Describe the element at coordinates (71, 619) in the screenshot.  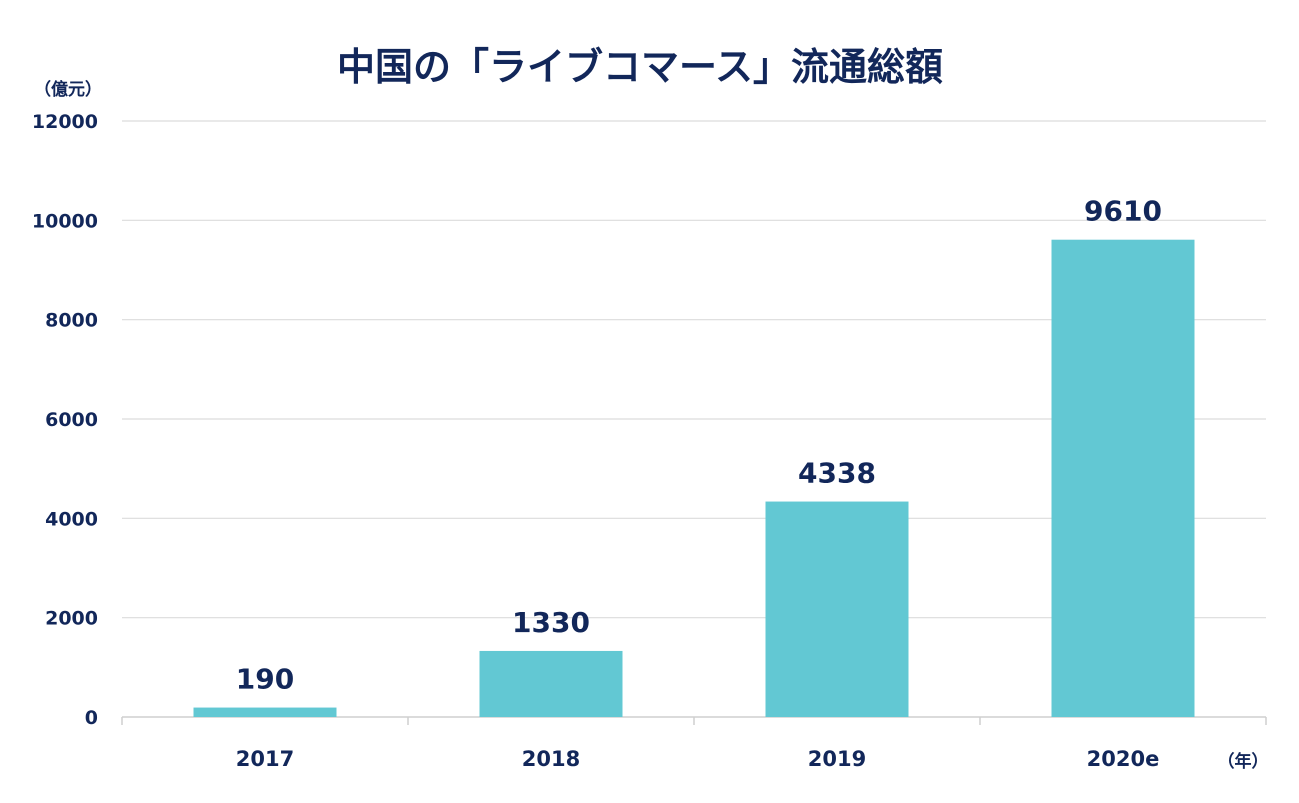
I see `y-tick-label: 2000` at that location.